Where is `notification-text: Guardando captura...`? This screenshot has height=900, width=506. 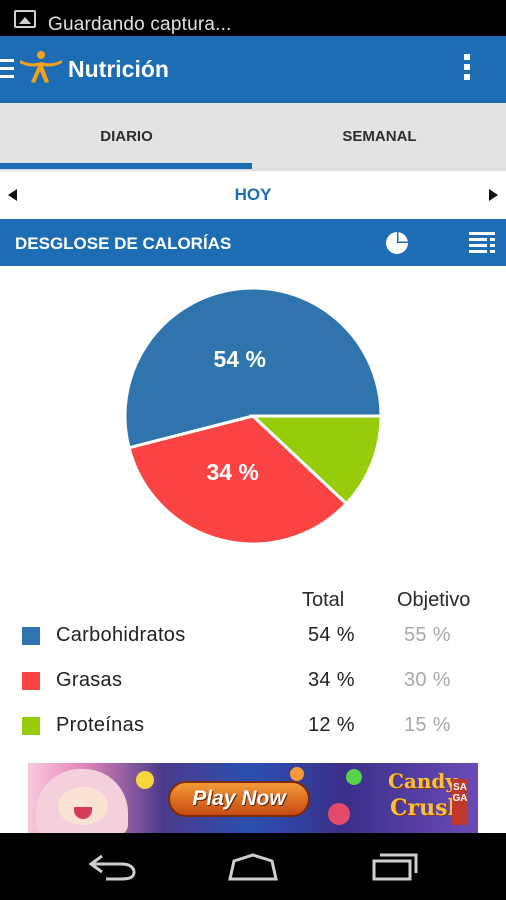 notification-text: Guardando captura... is located at coordinates (140, 24).